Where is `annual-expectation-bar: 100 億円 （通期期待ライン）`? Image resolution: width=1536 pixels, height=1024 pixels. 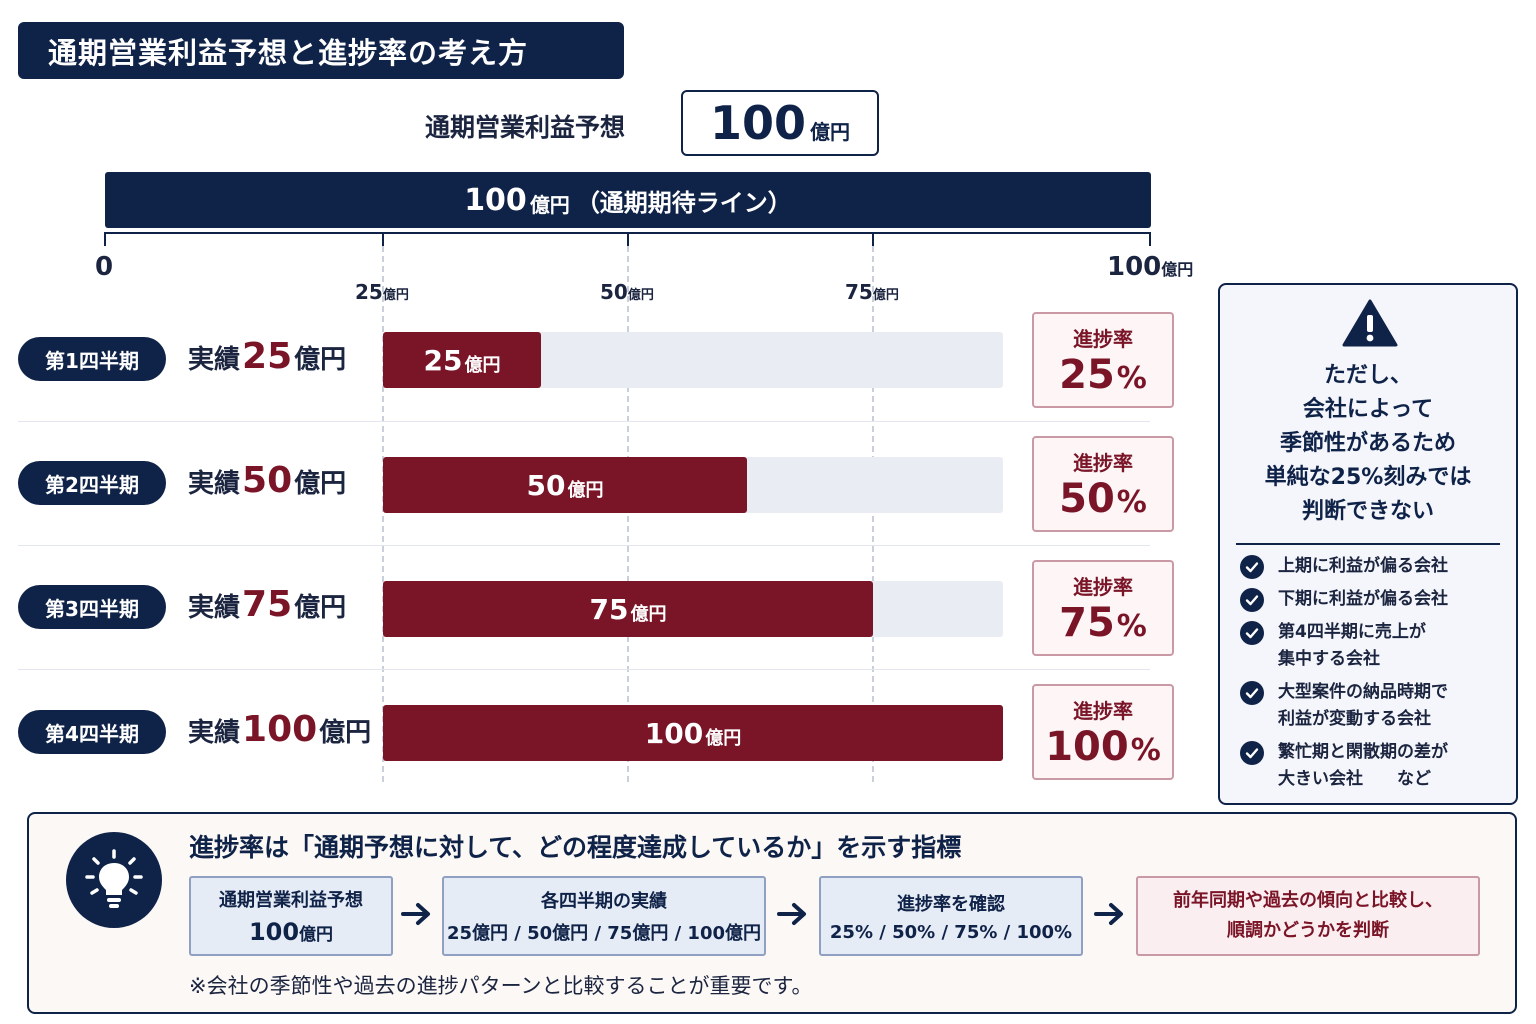
annual-expectation-bar: 100 億円 （通期期待ライン） is located at coordinates (628, 200).